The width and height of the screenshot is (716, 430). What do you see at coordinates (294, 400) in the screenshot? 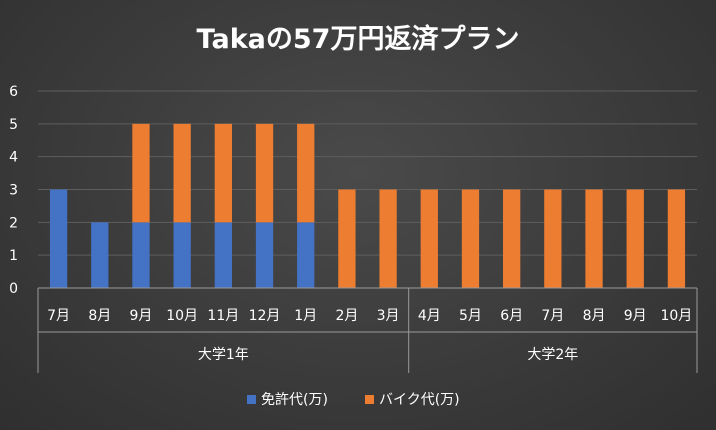
I see `legend-label: 免許代(万)` at bounding box center [294, 400].